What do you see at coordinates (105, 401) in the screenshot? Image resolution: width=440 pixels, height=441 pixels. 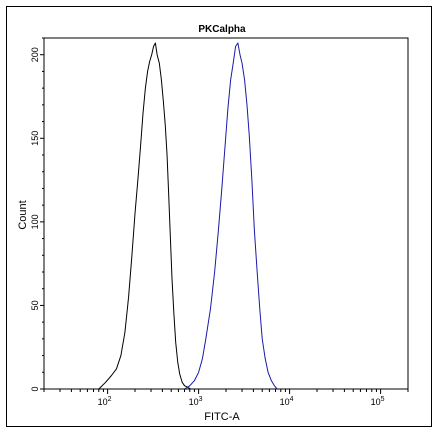 I see `x-tick-label: 10²` at bounding box center [105, 401].